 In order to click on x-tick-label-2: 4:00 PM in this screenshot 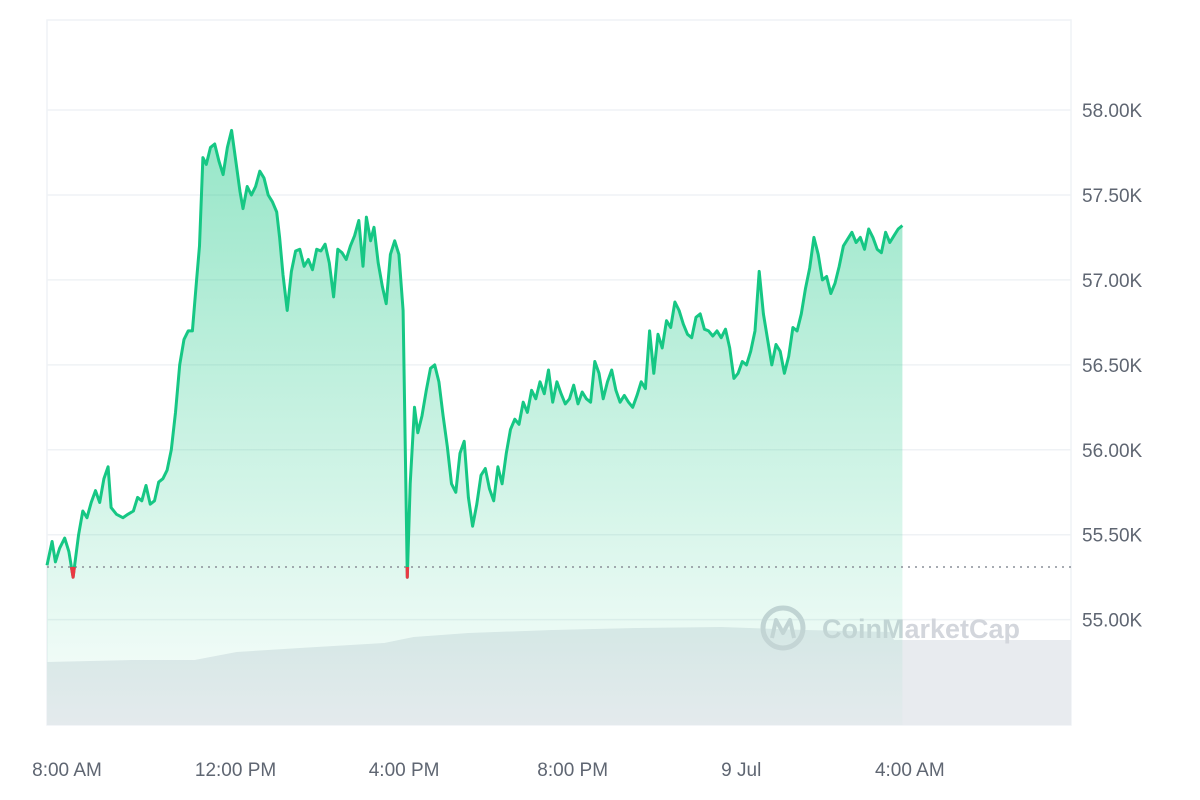, I will do `click(404, 770)`.